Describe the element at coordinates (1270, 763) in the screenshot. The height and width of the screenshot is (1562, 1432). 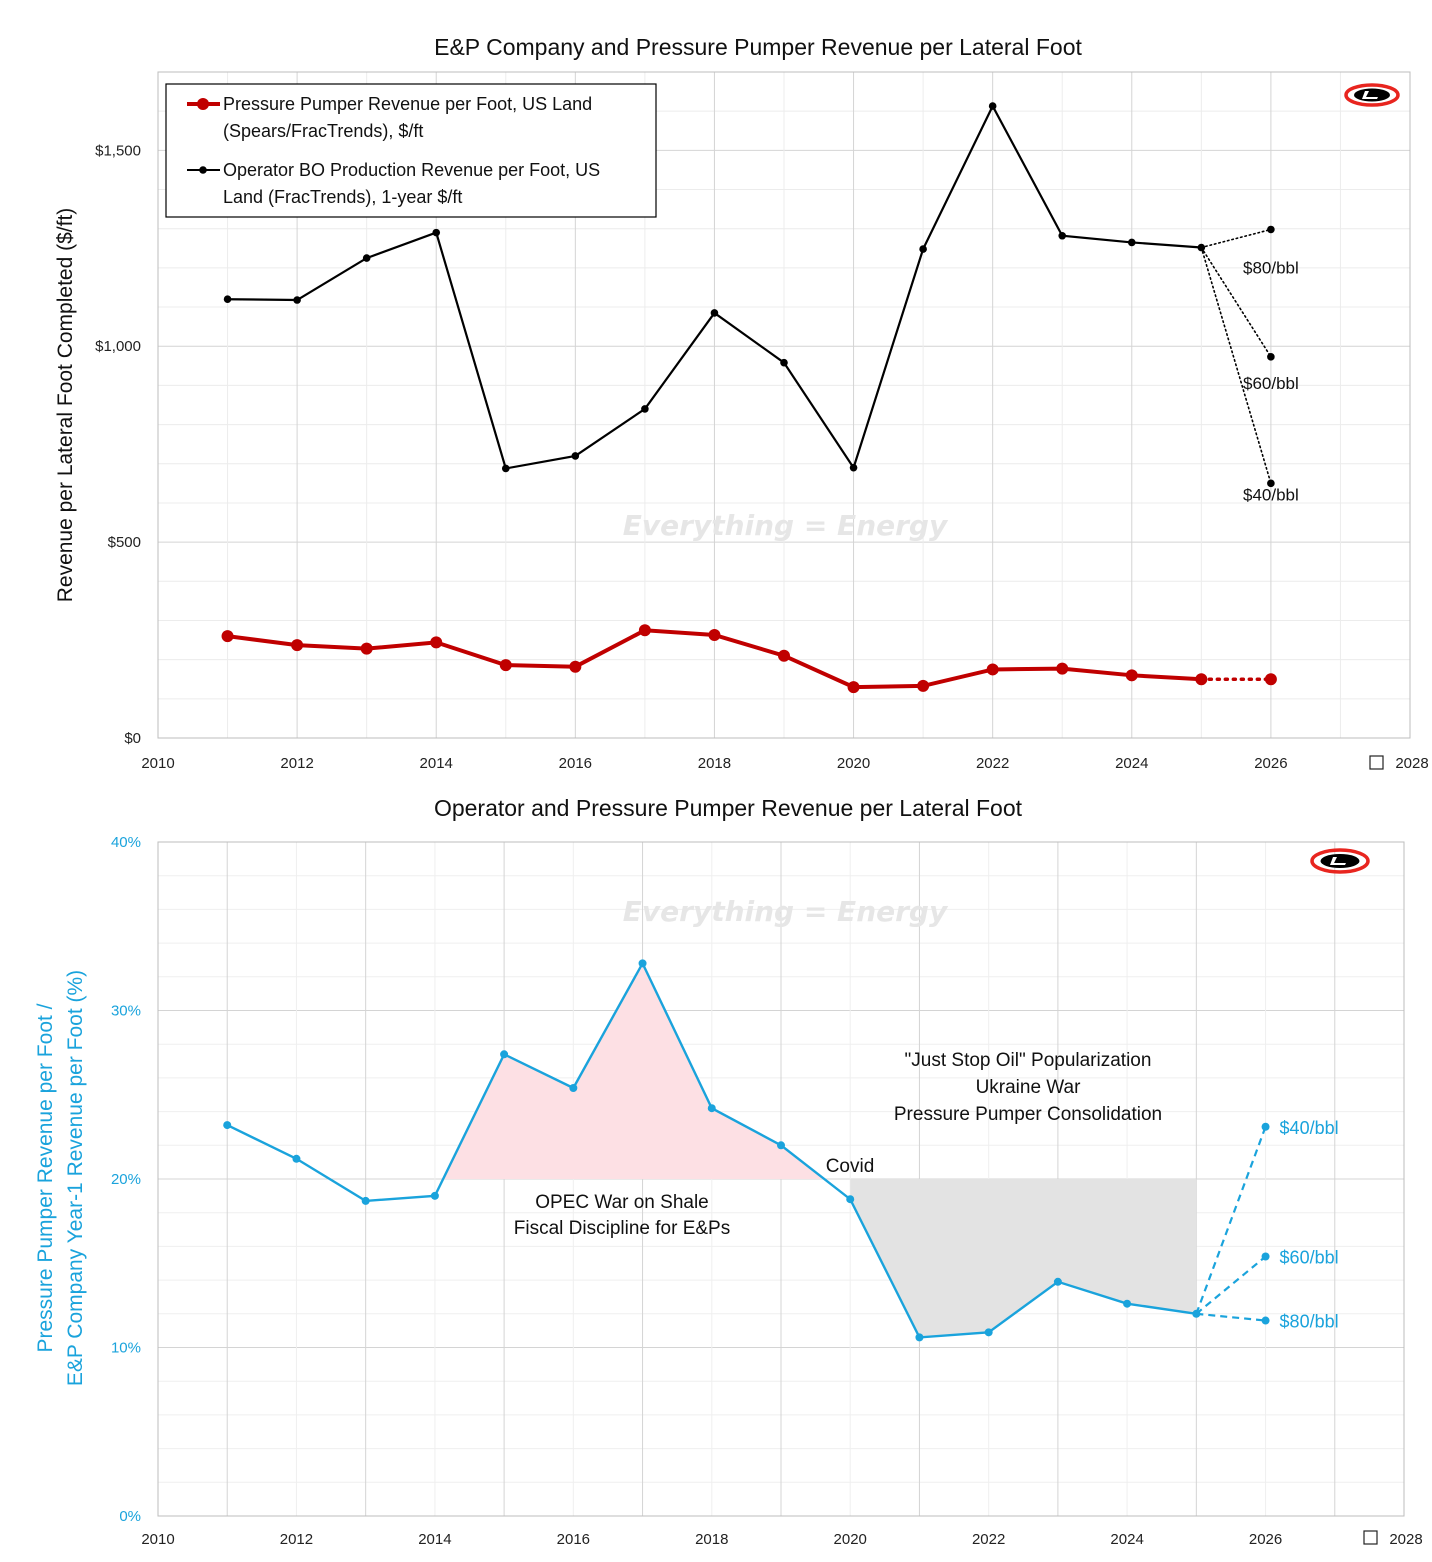
I see `x-tick-label: 2026` at that location.